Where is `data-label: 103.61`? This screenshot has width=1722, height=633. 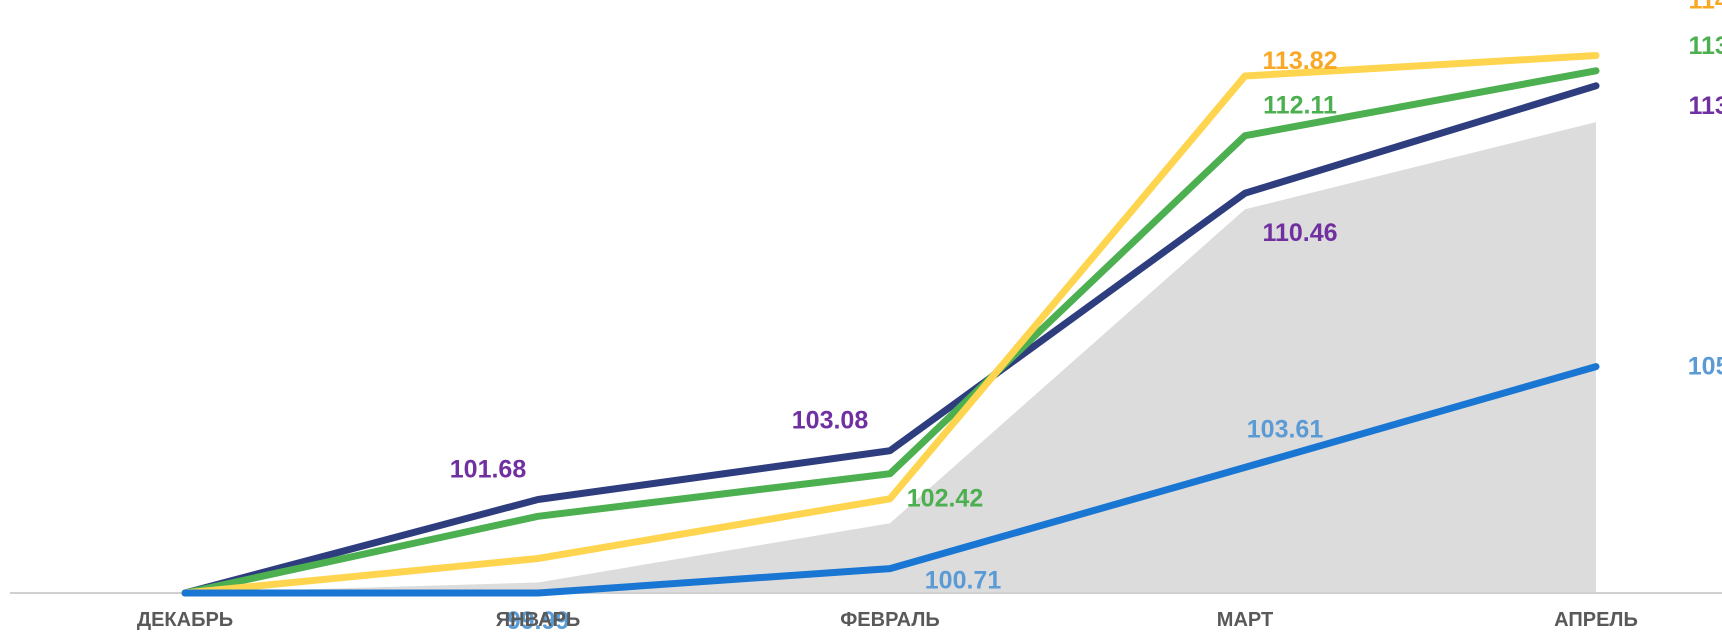
data-label: 103.61 is located at coordinates (1285, 429).